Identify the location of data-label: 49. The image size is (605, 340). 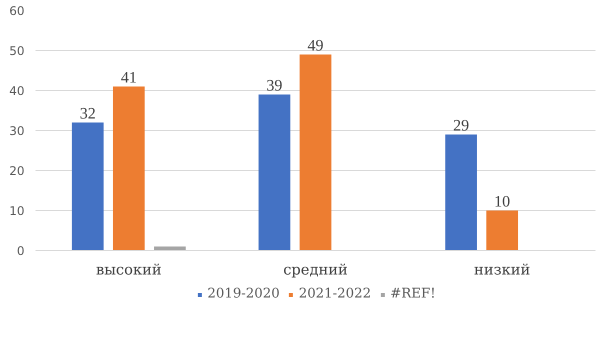
(316, 46).